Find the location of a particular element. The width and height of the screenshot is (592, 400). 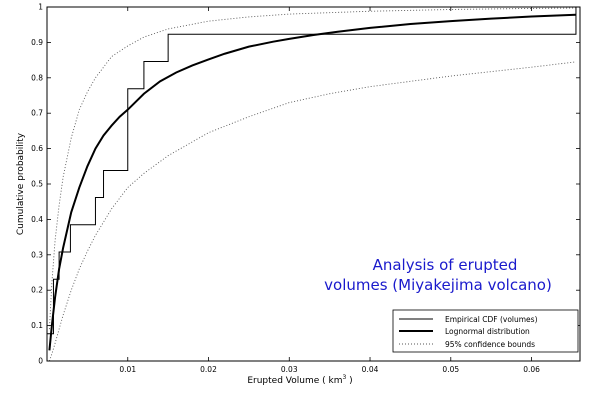

x-axis-label: Erupted Volume ( km3 ) is located at coordinates (299, 380).